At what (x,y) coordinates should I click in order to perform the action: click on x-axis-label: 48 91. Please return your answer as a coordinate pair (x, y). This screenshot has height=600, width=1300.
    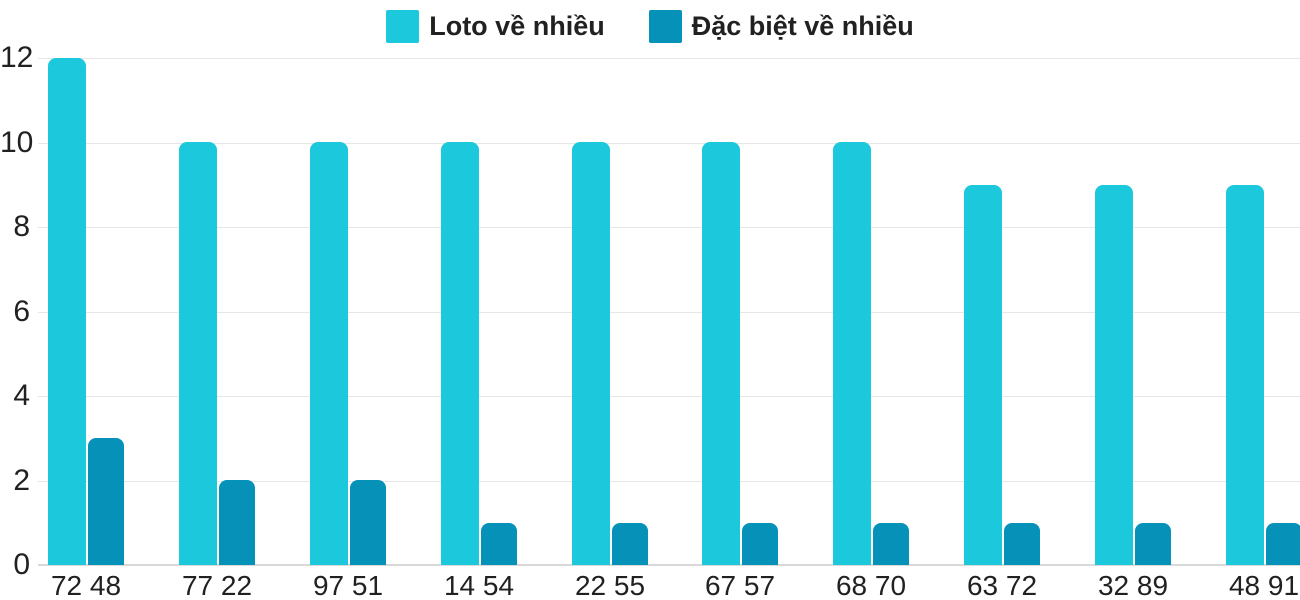
    Looking at the image, I should click on (1264, 585).